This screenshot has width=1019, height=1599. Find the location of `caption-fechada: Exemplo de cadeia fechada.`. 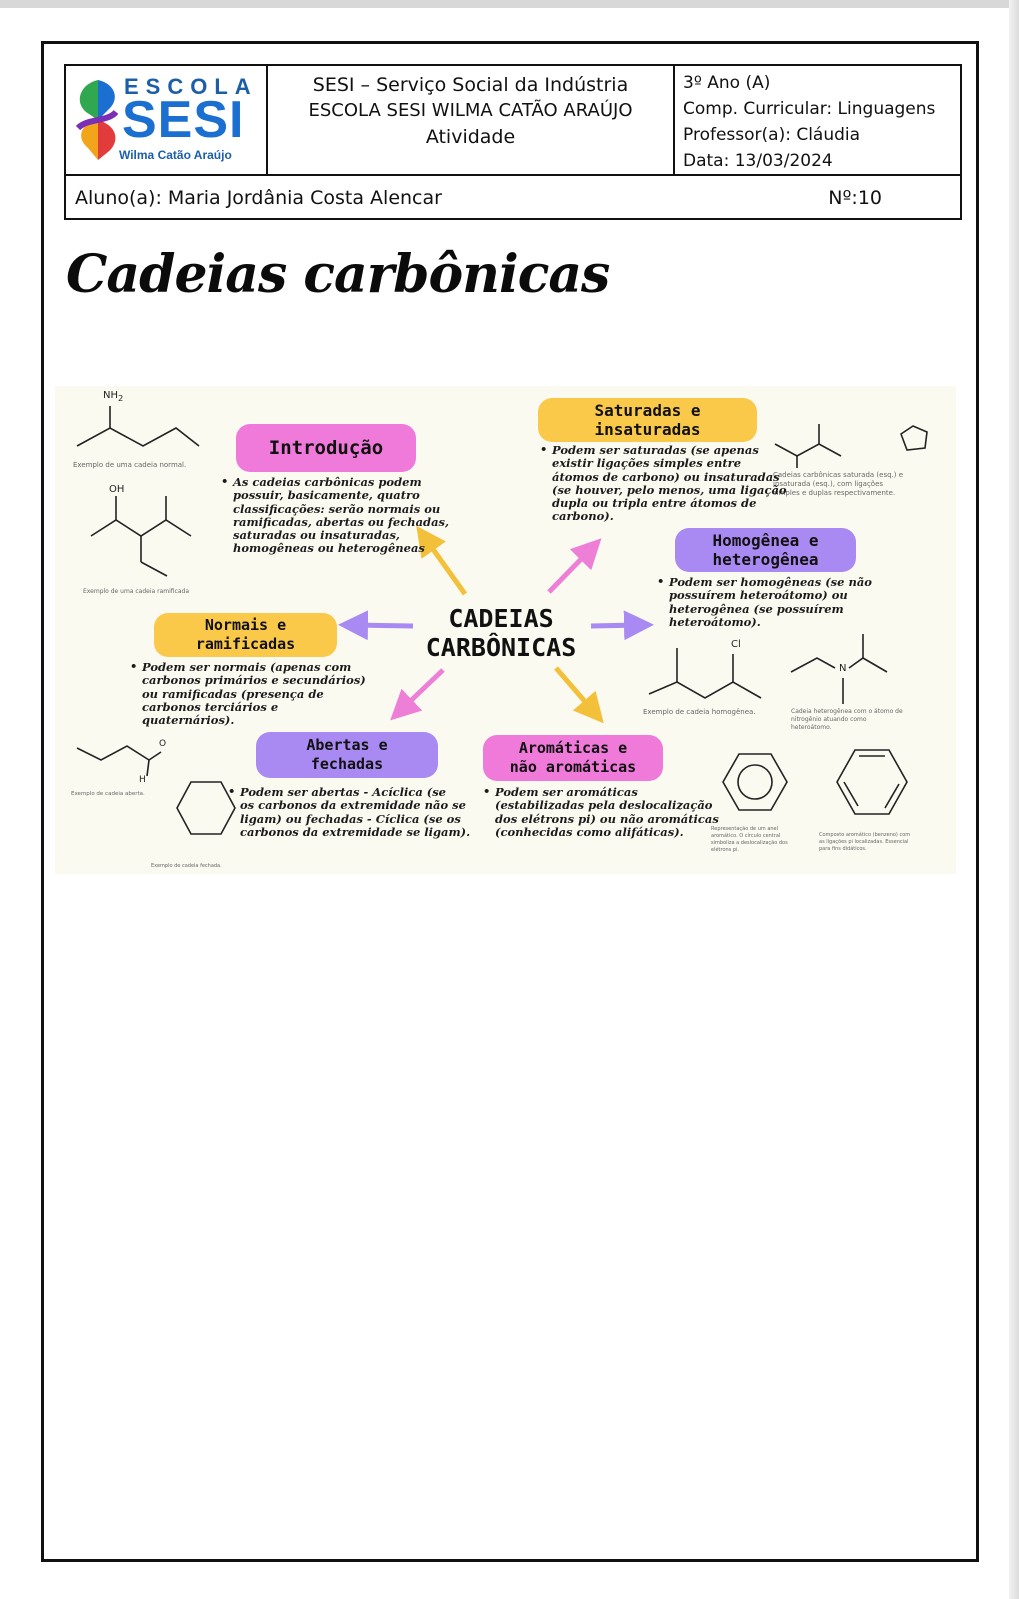

caption-fechada: Exemplo de cadeia fechada. is located at coordinates (186, 866).